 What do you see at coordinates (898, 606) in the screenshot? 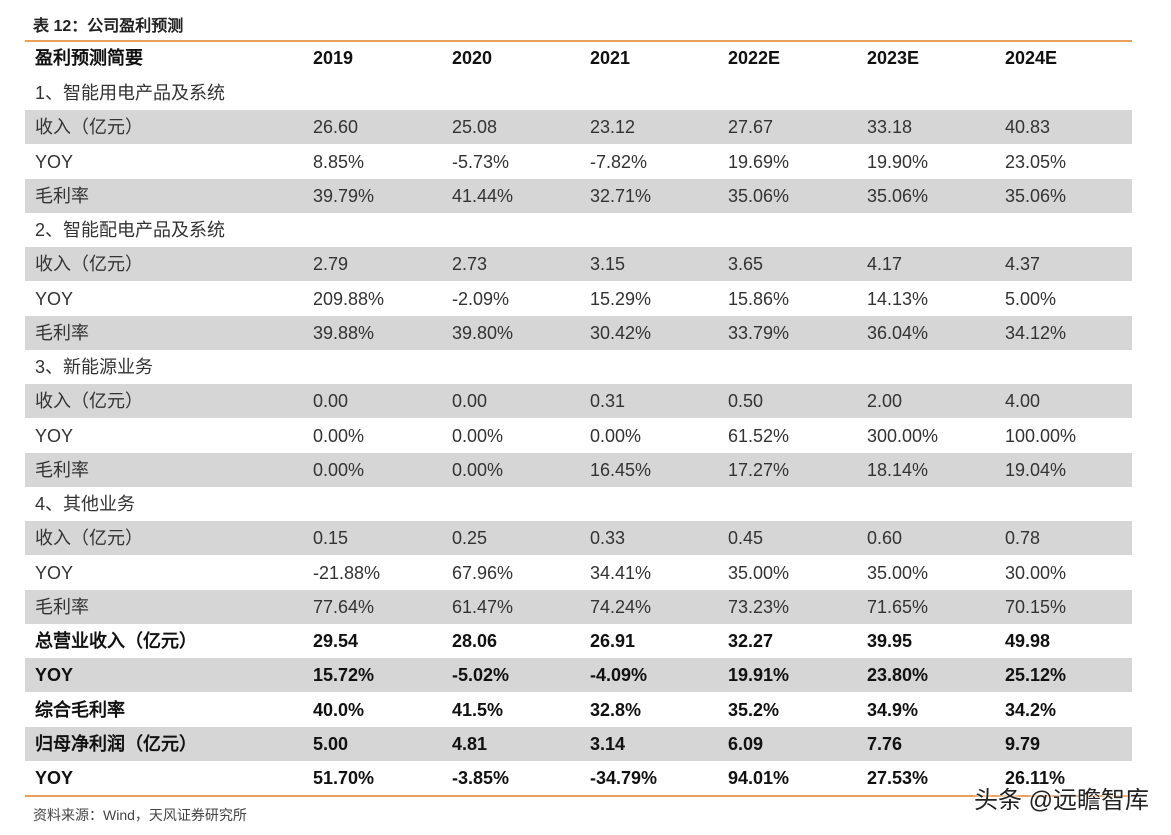
I see `cell: 71.65%` at bounding box center [898, 606].